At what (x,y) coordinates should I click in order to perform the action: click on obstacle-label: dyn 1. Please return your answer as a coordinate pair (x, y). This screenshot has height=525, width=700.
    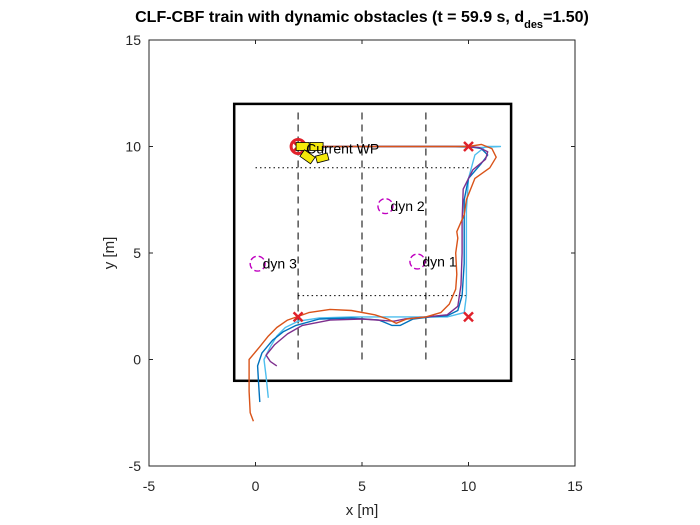
    Looking at the image, I should click on (439, 262).